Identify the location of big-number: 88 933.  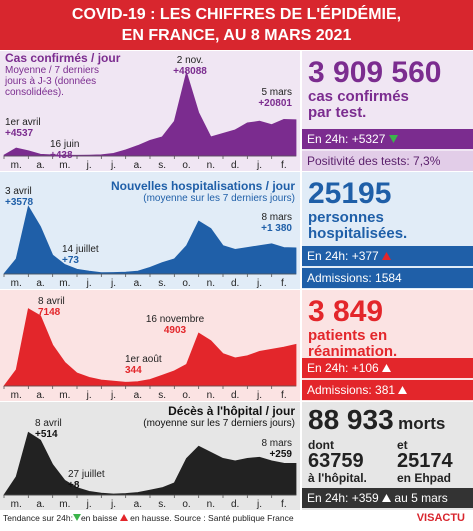
(351, 419).